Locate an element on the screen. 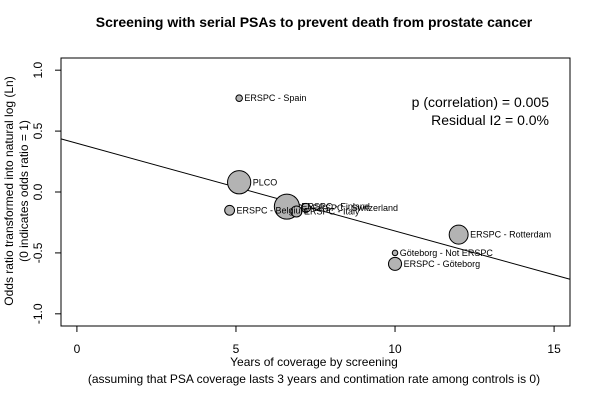 This screenshot has width=600, height=400. y-axis: -1.0 -0.5 0.0 0.5 1.0 is located at coordinates (46, 193).